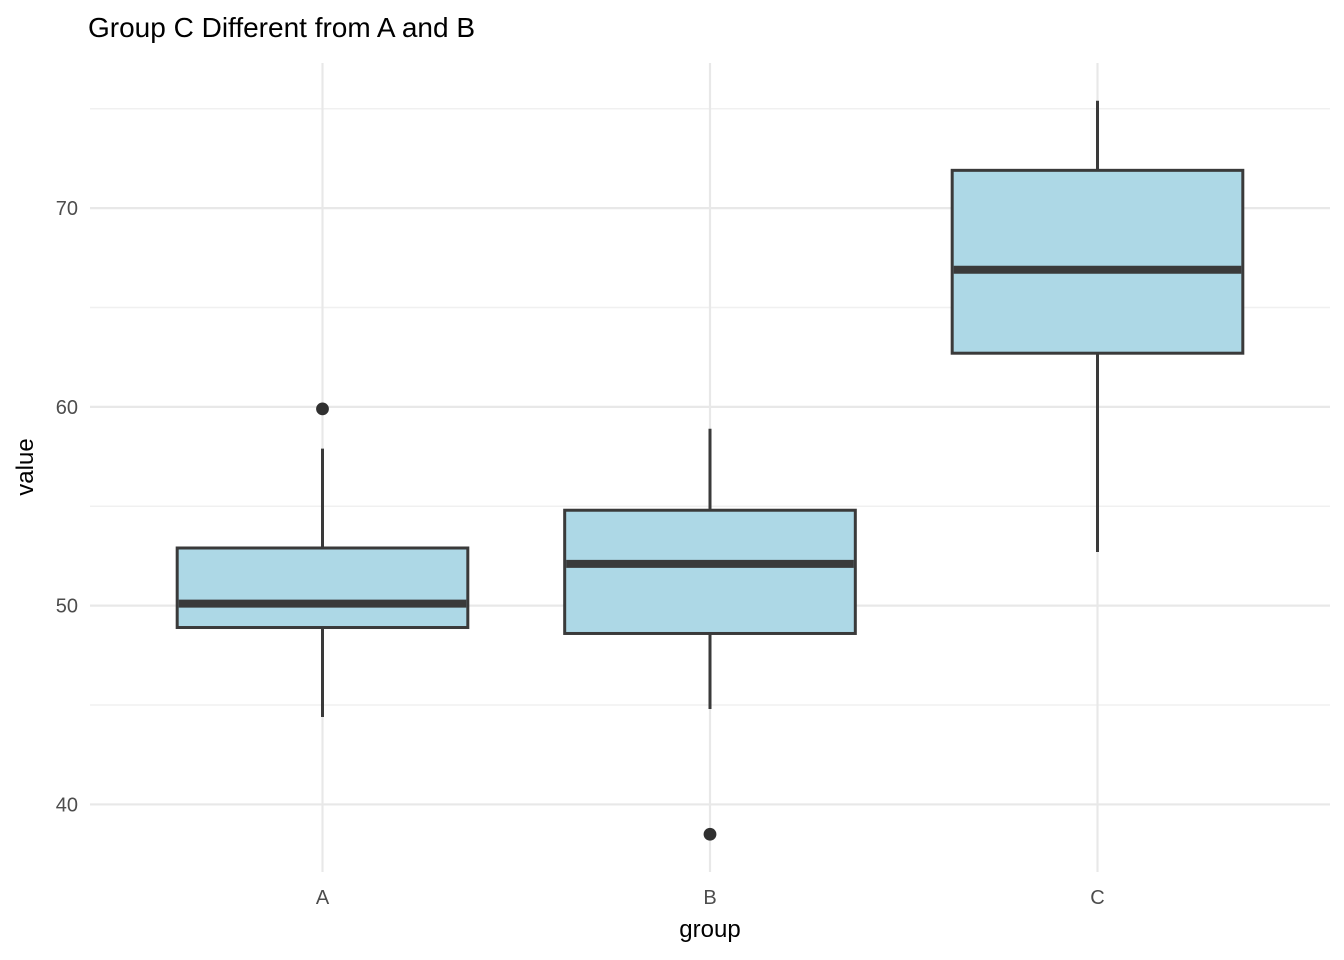 Image resolution: width=1344 pixels, height=960 pixels. I want to click on box-B, so click(710, 571).